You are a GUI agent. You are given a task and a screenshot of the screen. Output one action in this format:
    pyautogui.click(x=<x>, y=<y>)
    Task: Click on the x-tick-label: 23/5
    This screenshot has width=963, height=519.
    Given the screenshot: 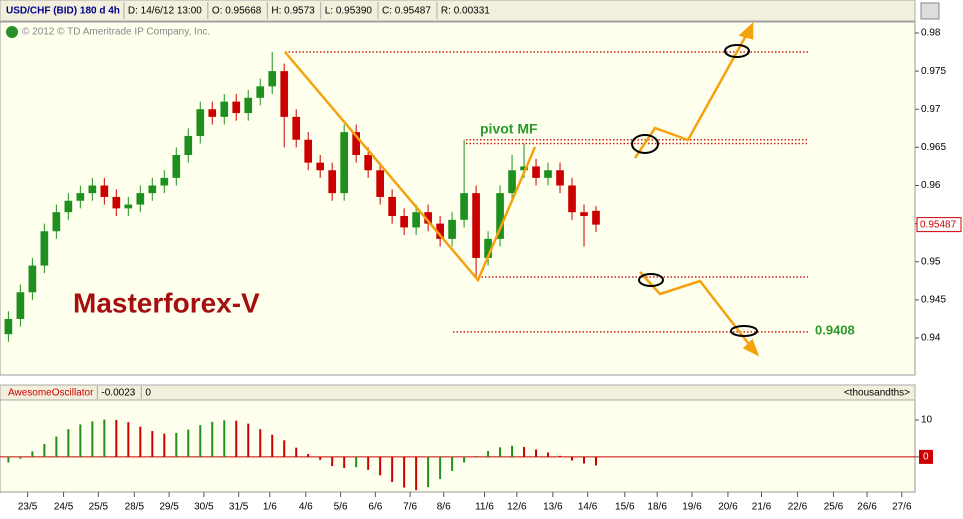 What is the action you would take?
    pyautogui.click(x=28, y=507)
    